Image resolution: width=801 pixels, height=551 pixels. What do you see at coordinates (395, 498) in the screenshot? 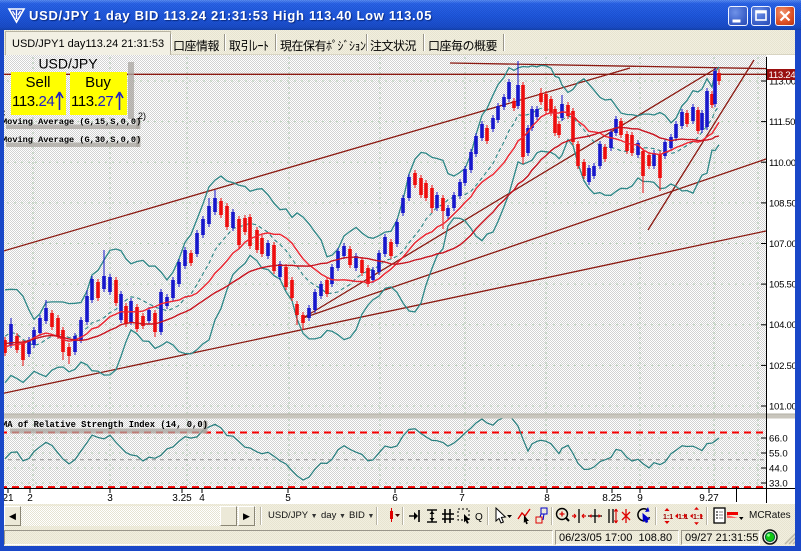
I see `svg-text: 6` at bounding box center [395, 498].